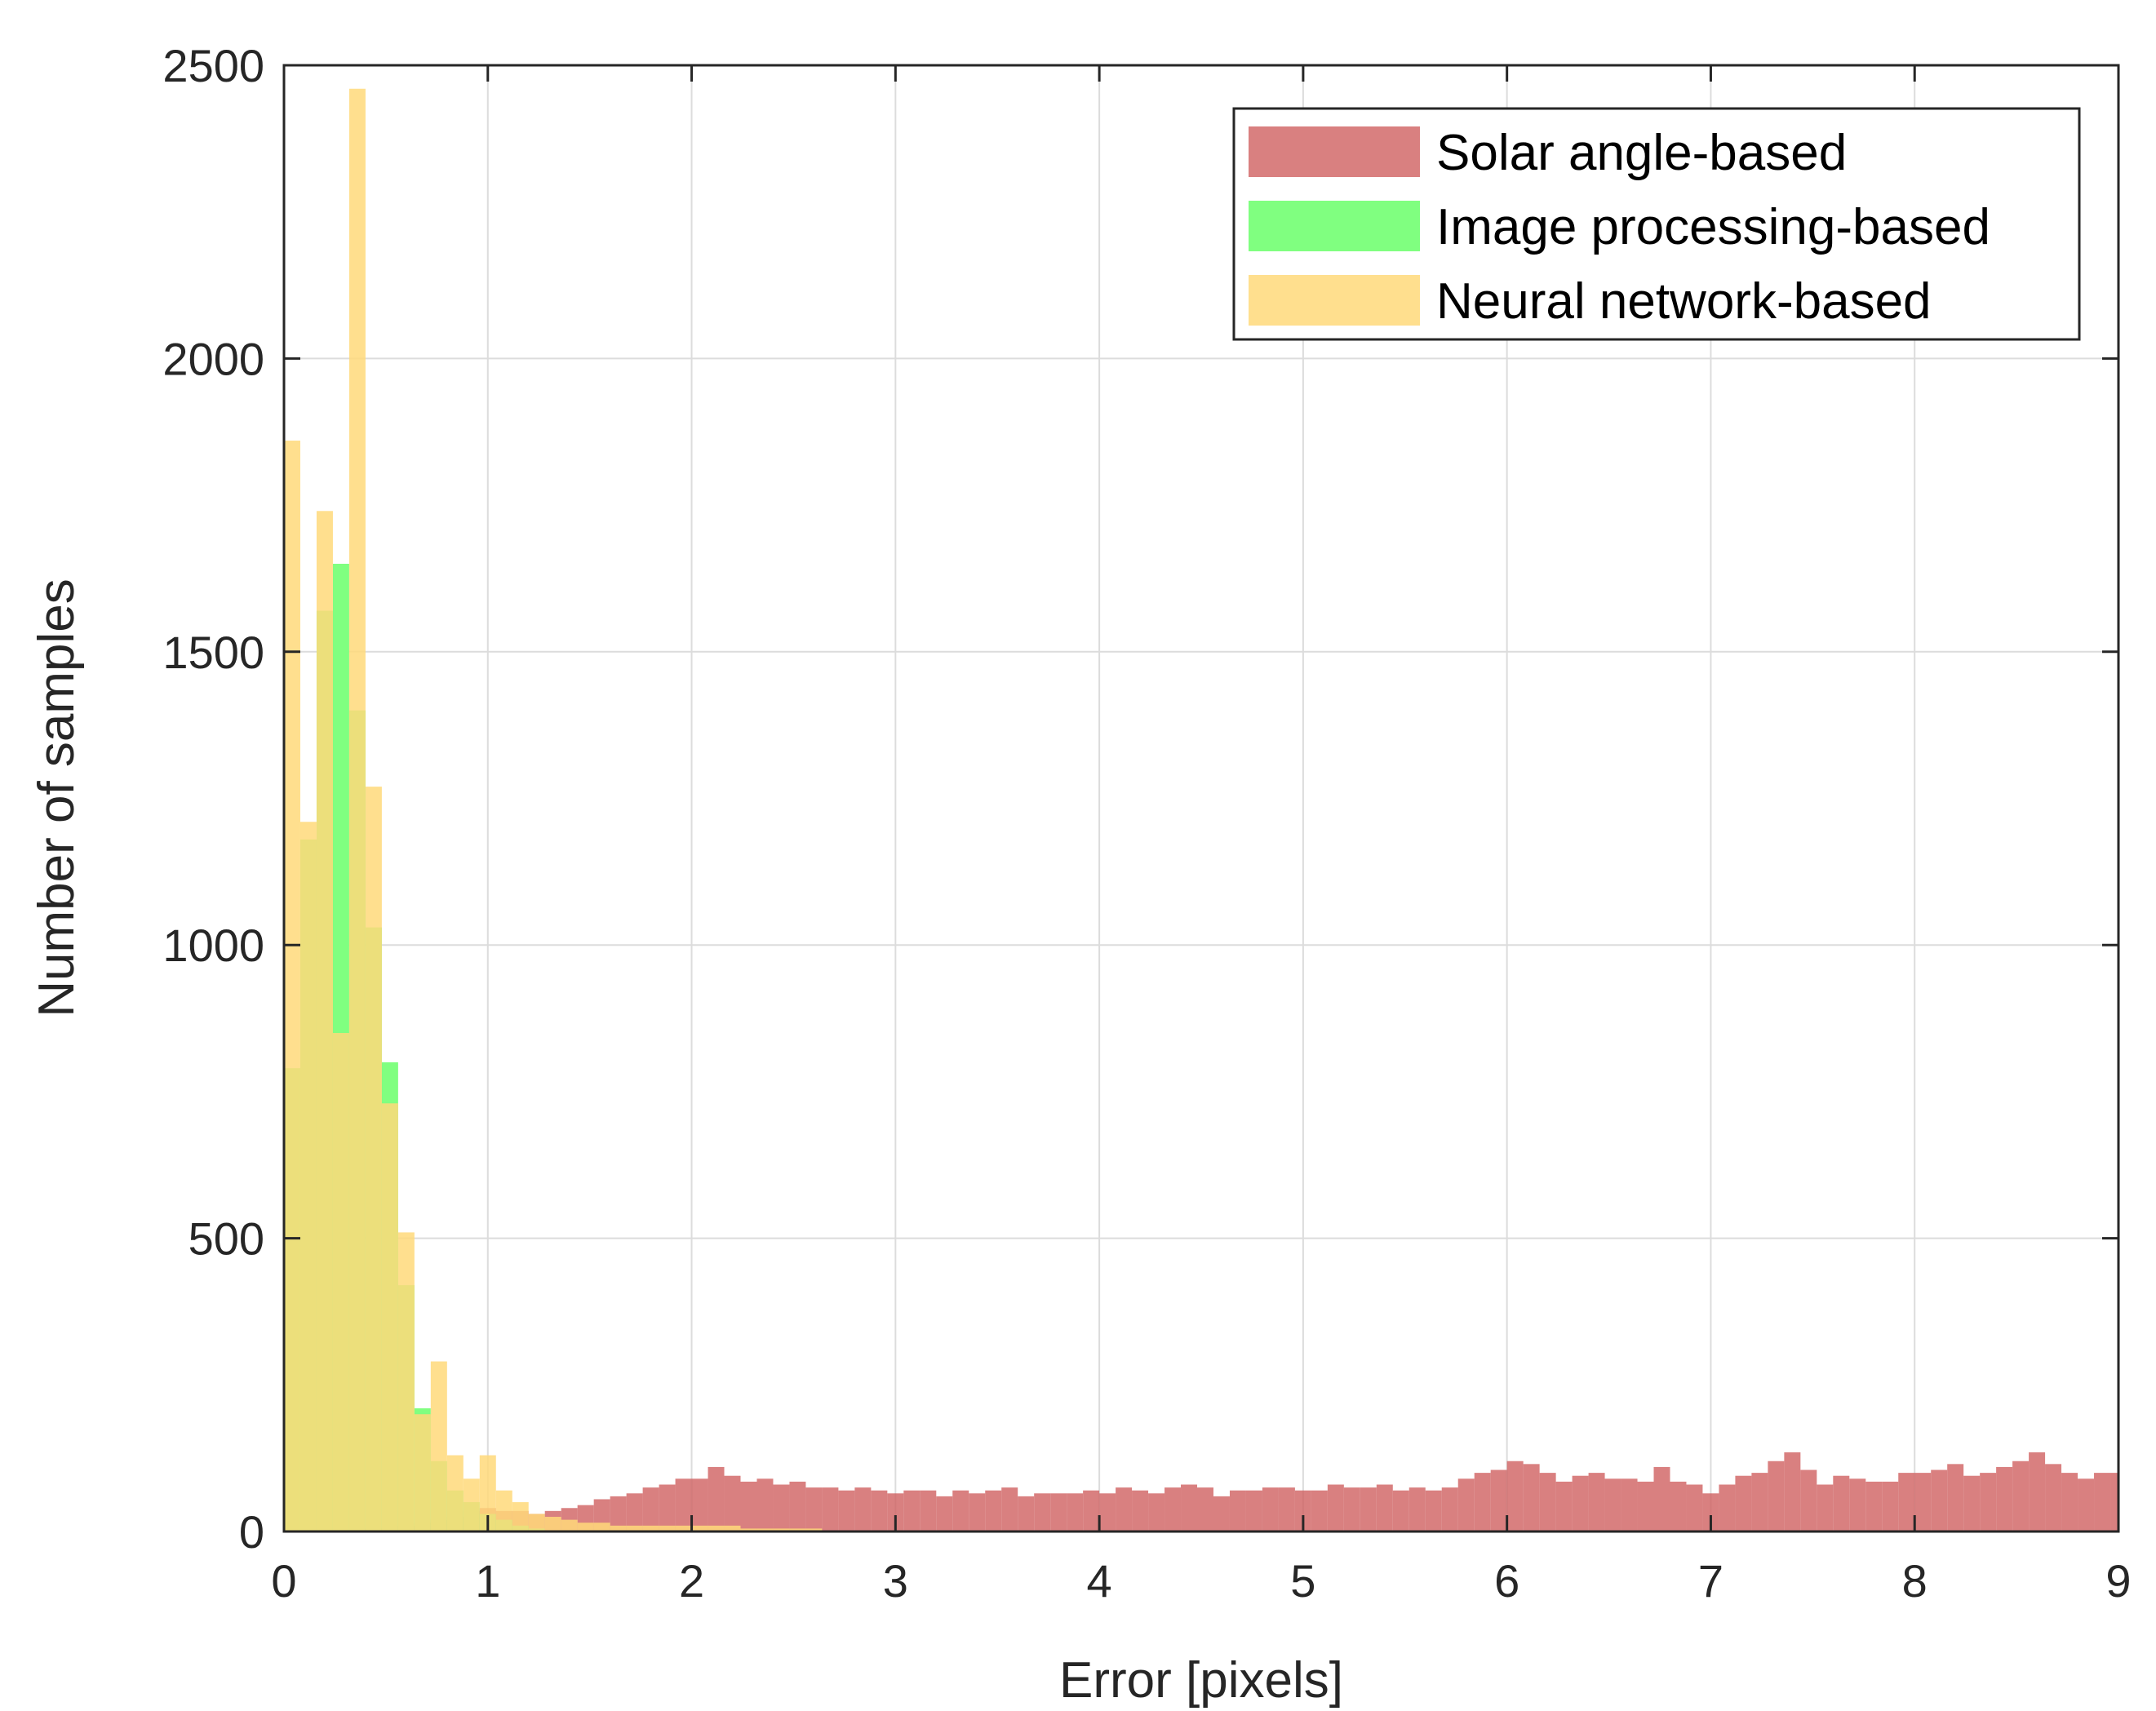 This screenshot has height=1711, width=2156. What do you see at coordinates (213, 652) in the screenshot?
I see `y-tick-label: 1500` at bounding box center [213, 652].